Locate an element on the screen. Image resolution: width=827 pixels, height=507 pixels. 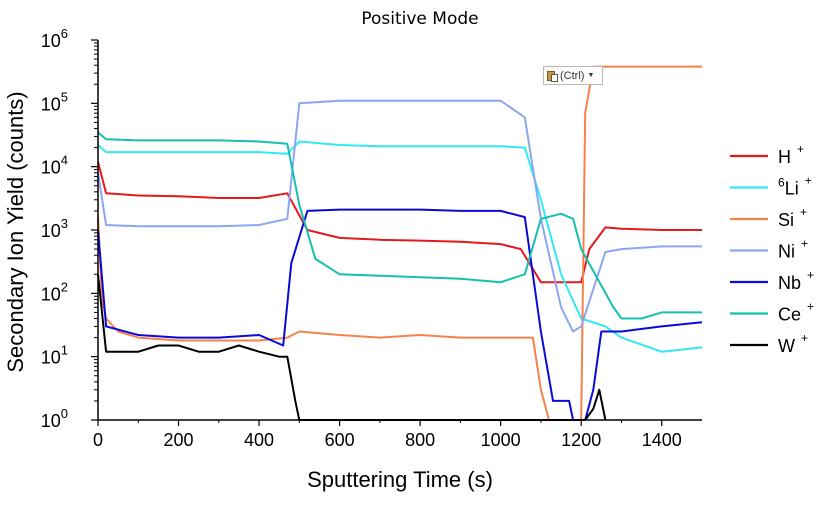
x-tick-label: 400 is located at coordinates (259, 440).